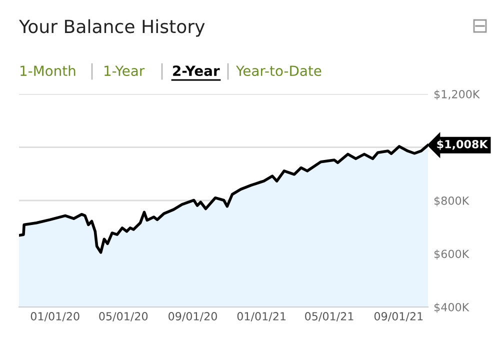 The image size is (493, 337). I want to click on text: 1-Year, so click(124, 71).